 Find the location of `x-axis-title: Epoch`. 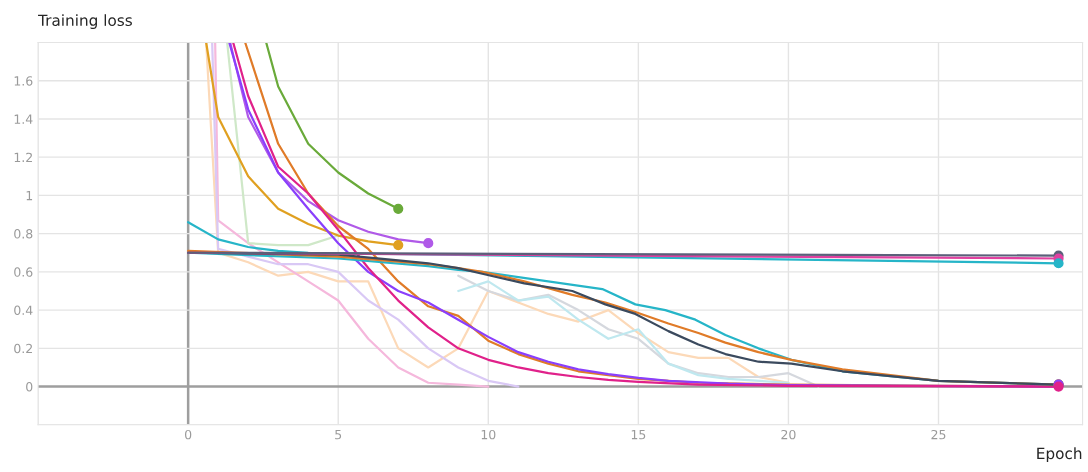

x-axis-title: Epoch is located at coordinates (1059, 455).